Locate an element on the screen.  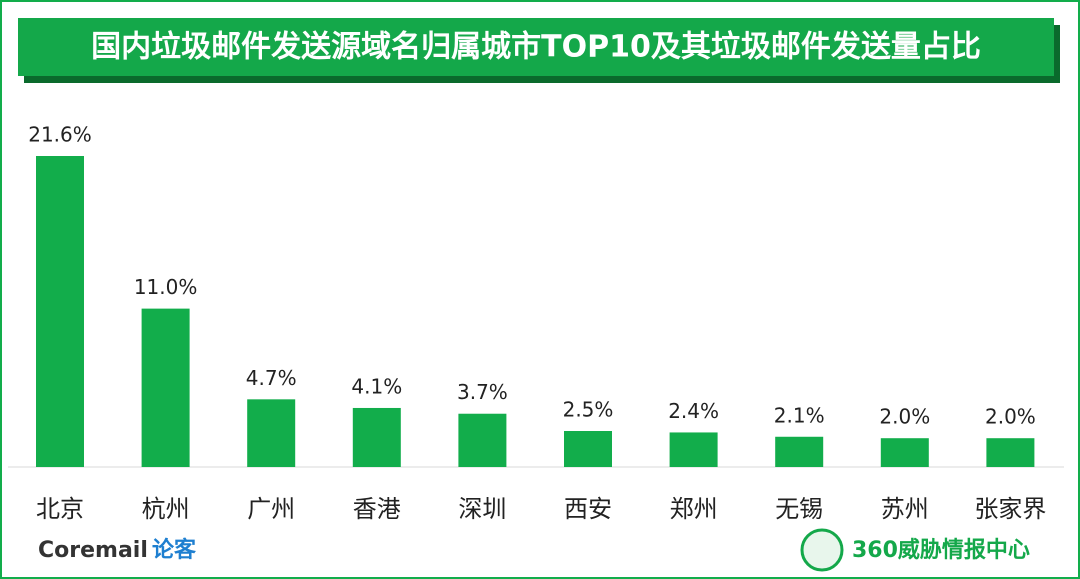
chart-title: 国内垃圾邮件发送源域名归属城市TOP10及其垃圾邮件发送量占比 is located at coordinates (536, 47).